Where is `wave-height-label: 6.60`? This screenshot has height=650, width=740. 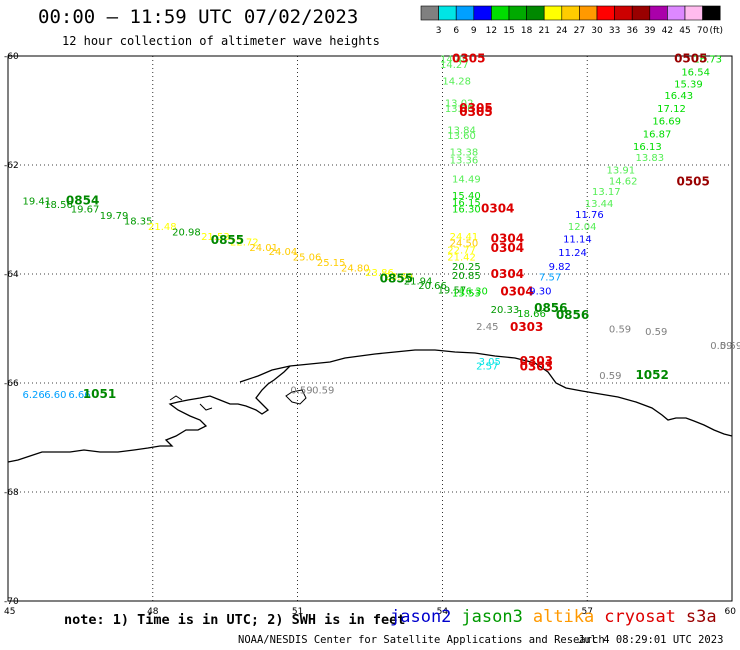
wave-height-label: 6.60 is located at coordinates (55, 395).